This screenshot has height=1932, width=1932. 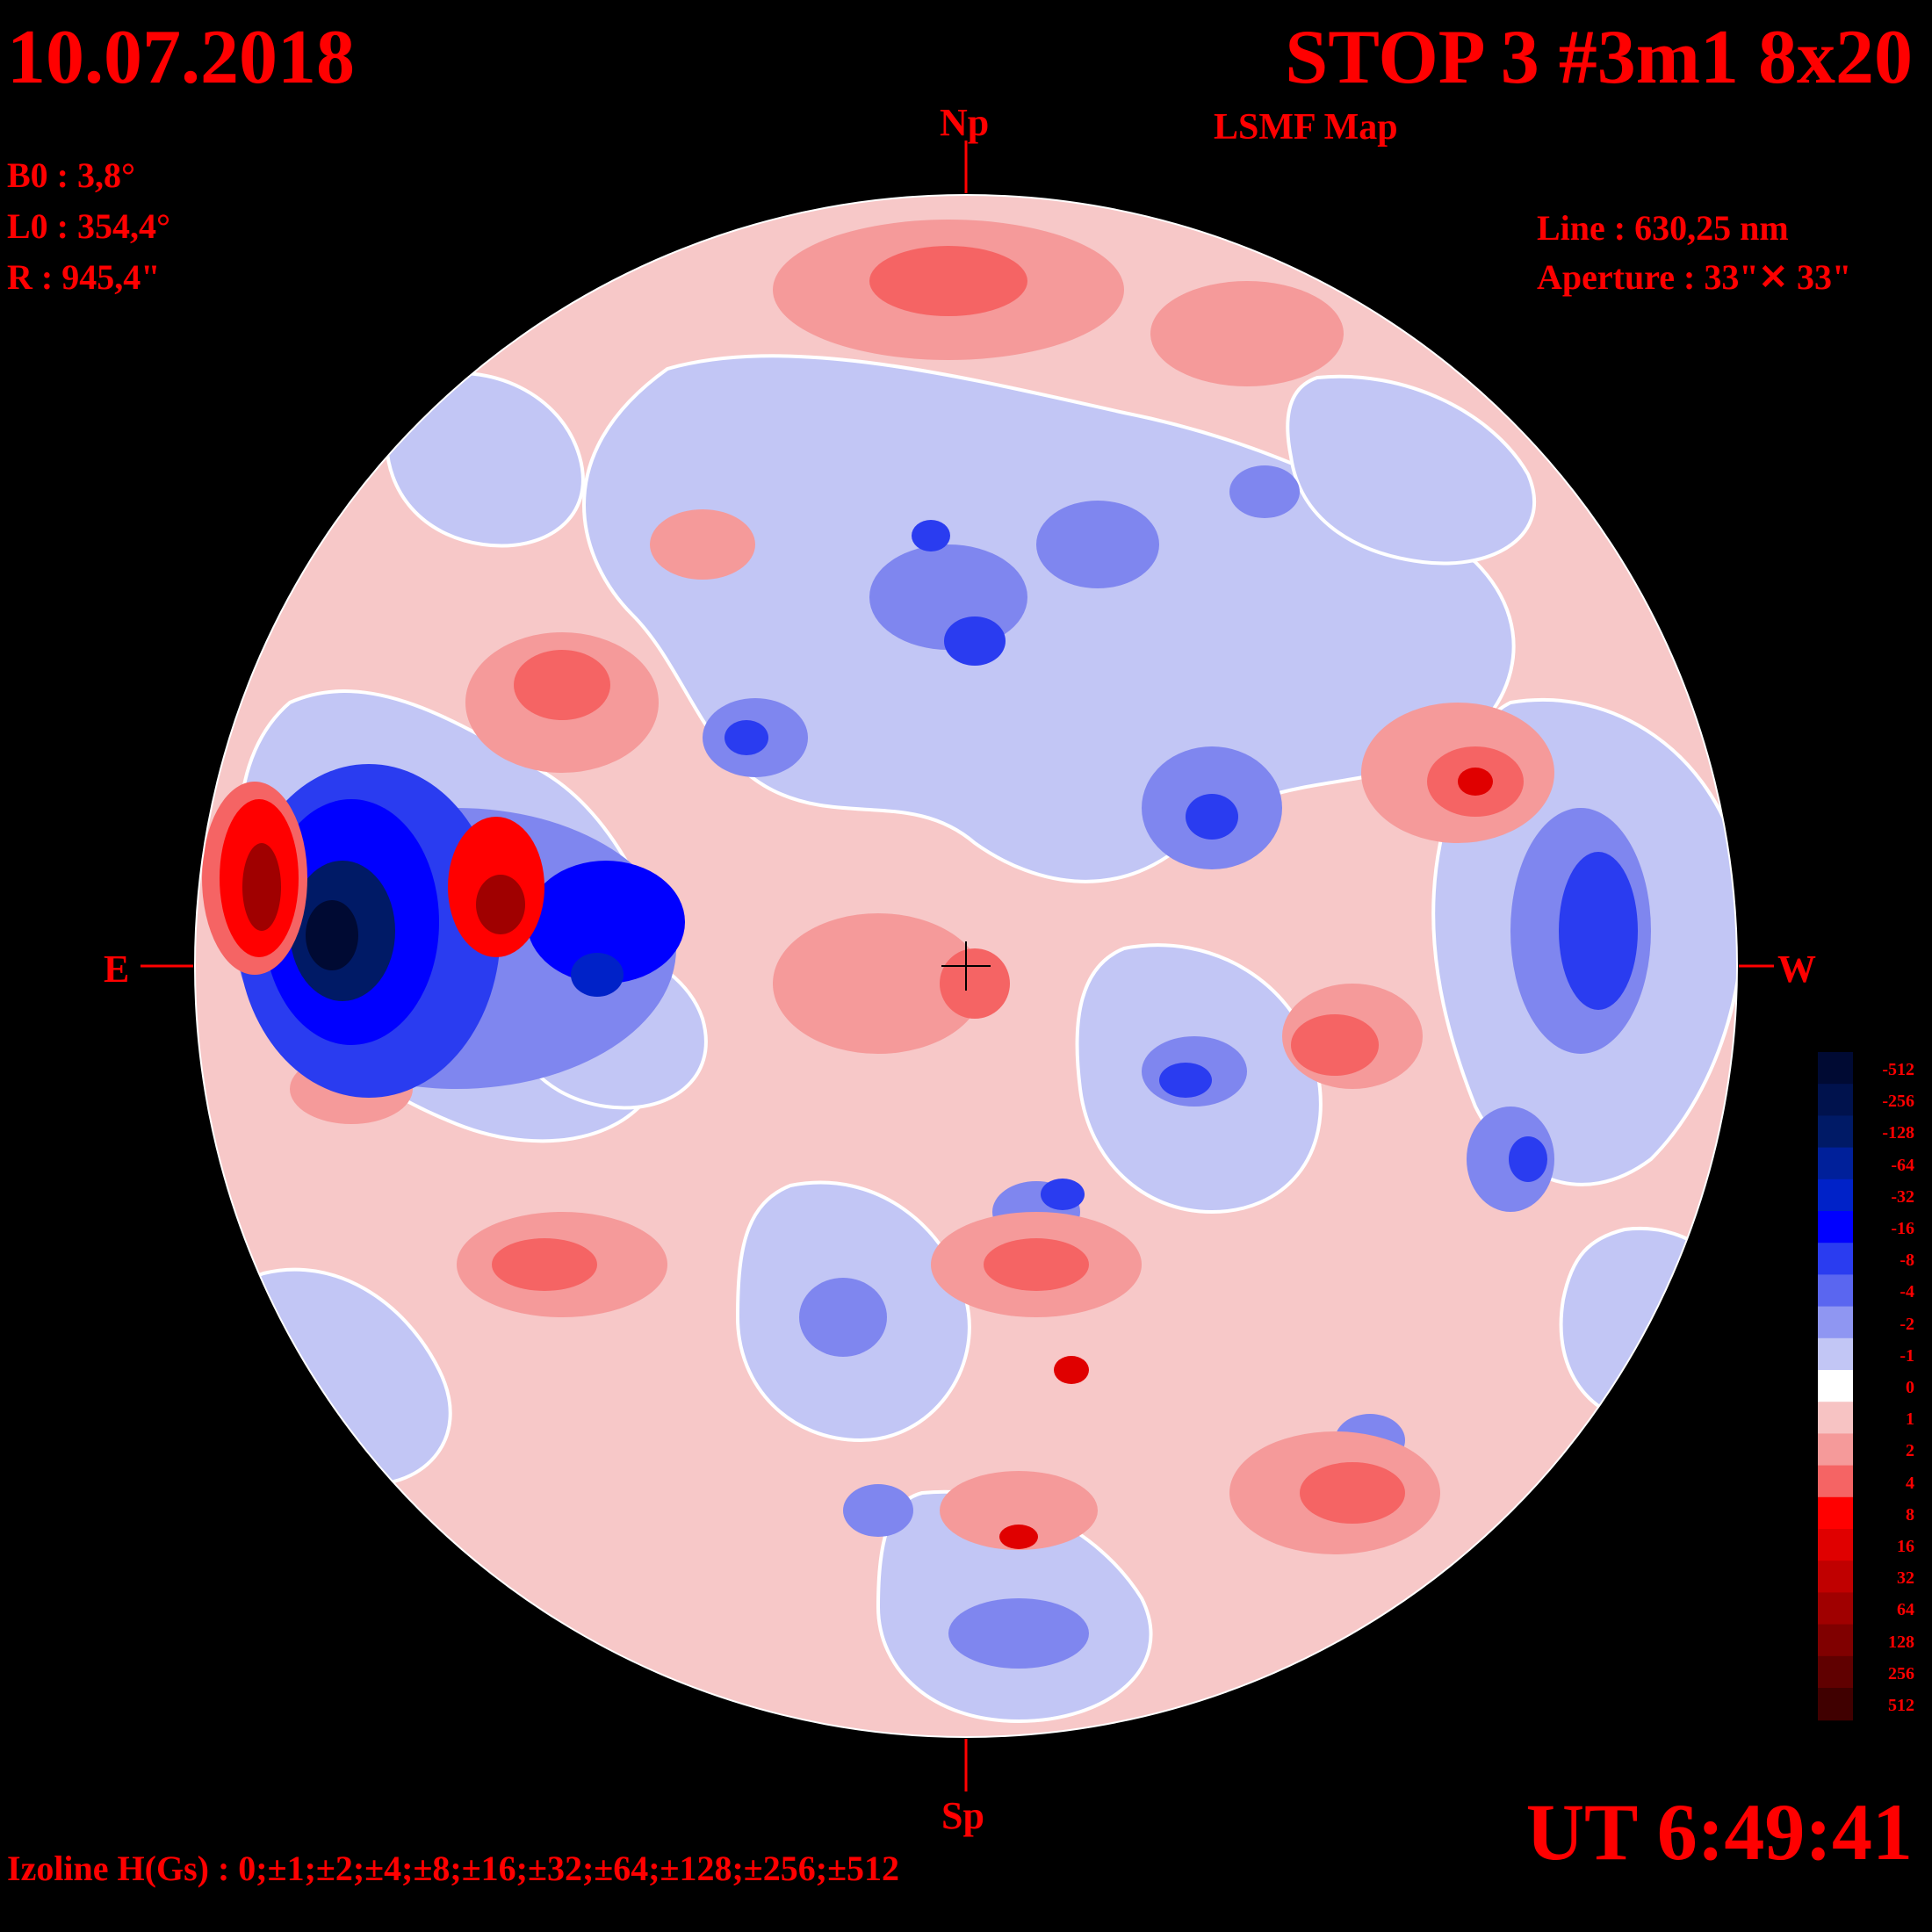 I want to click on map-subtitle: LSMF Map, so click(x=1306, y=128).